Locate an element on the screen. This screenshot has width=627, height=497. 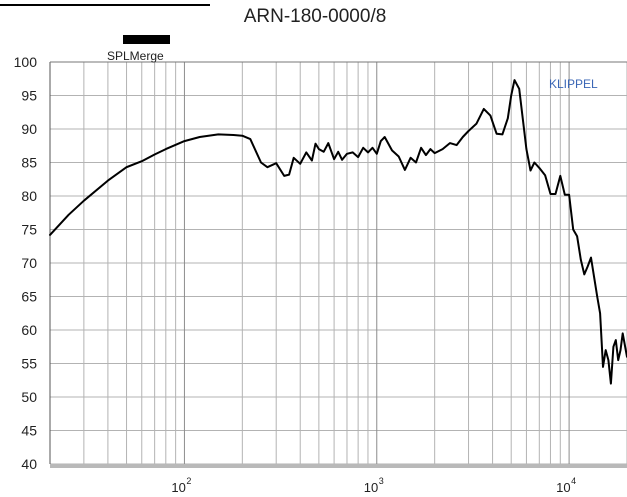
x-tick-exponent: 2 is located at coordinates (188, 481).